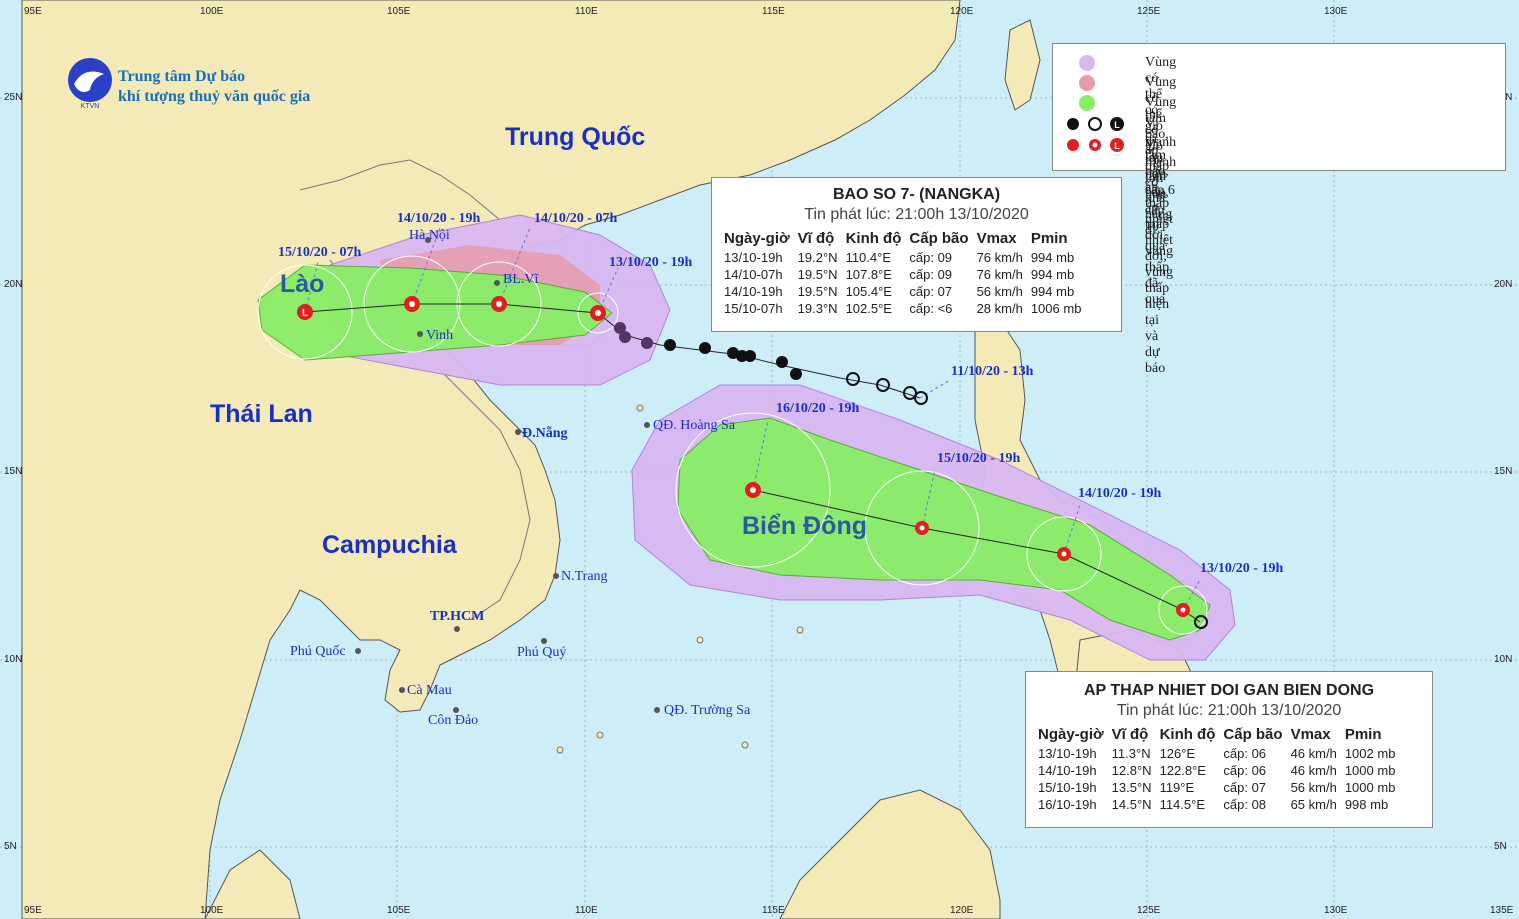  Describe the element at coordinates (1229, 710) in the screenshot. I see `atnd-issued: Tin phát lúc: 21:00h 13/10/2020` at that location.